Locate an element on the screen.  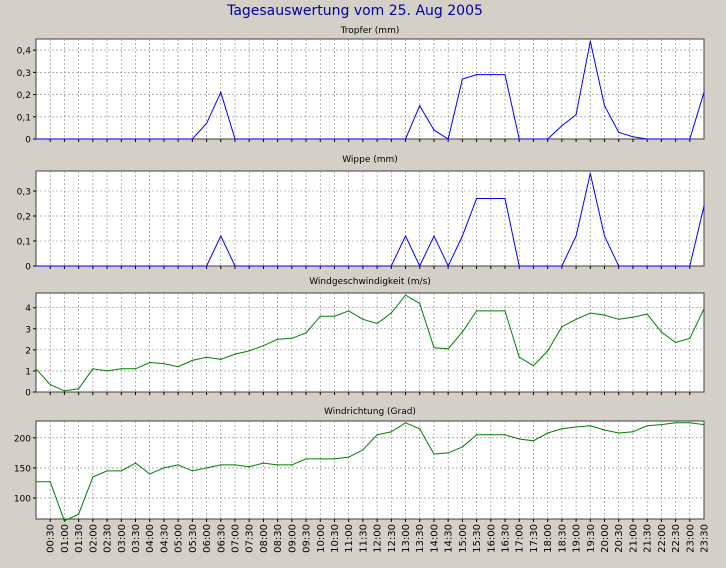
y-tick-label: 4 is located at coordinates (28, 309).